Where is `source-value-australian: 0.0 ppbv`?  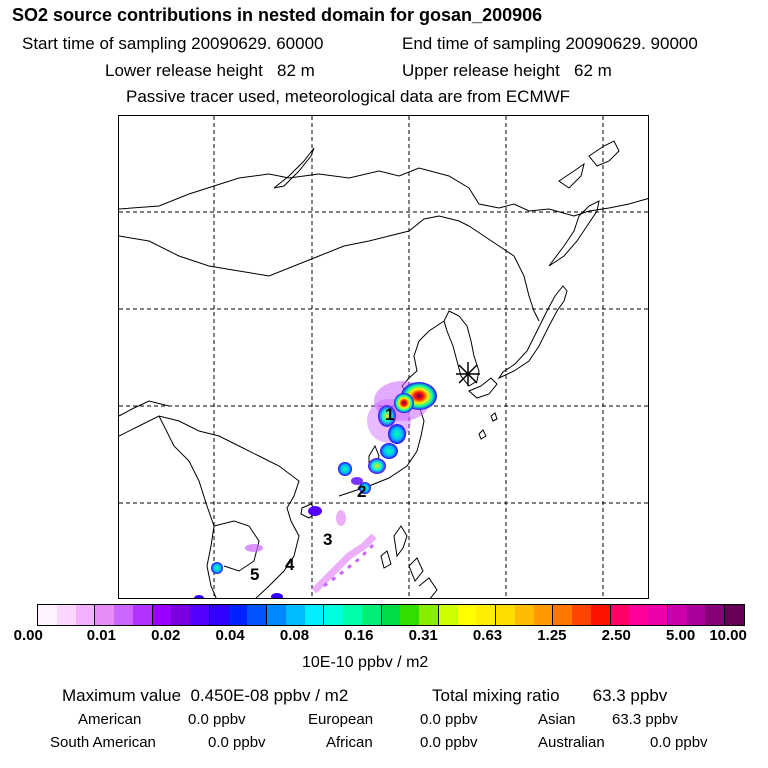 source-value-australian: 0.0 ppbv is located at coordinates (679, 742).